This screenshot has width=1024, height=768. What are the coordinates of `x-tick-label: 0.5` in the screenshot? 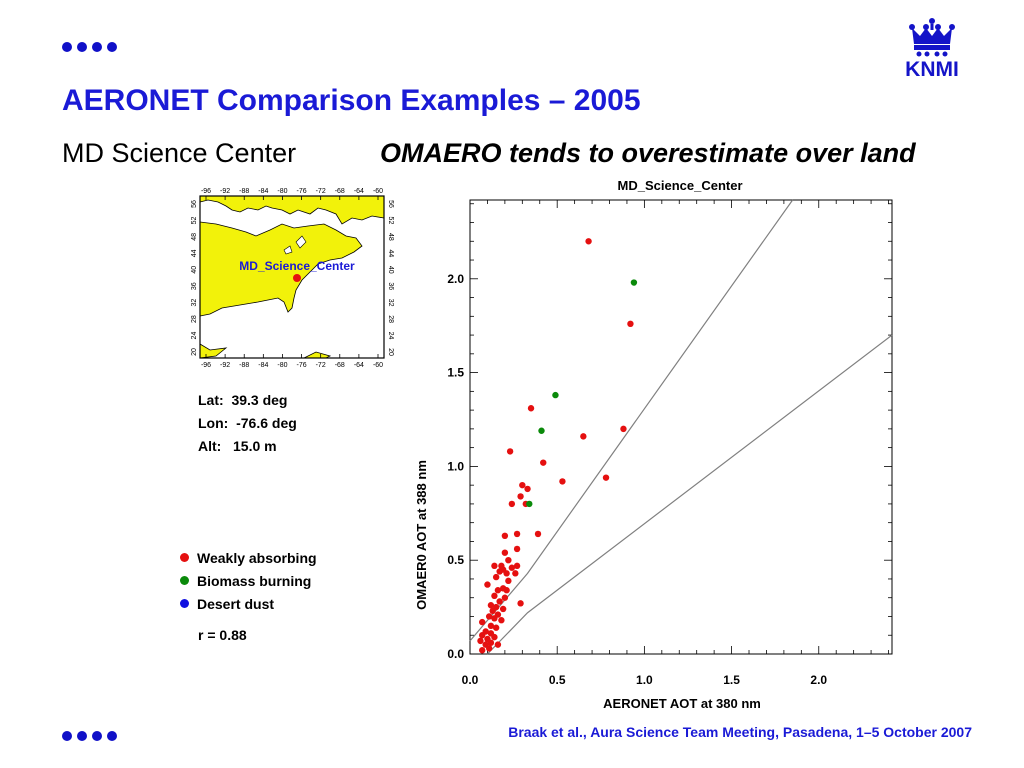 It's located at (557, 680).